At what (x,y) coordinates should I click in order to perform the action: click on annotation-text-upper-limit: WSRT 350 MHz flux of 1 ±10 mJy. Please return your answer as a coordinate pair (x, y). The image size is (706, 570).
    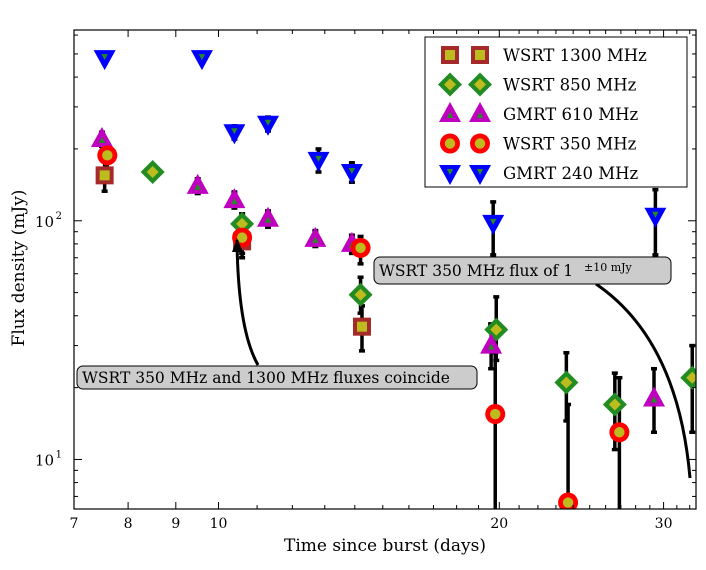
    Looking at the image, I should click on (506, 270).